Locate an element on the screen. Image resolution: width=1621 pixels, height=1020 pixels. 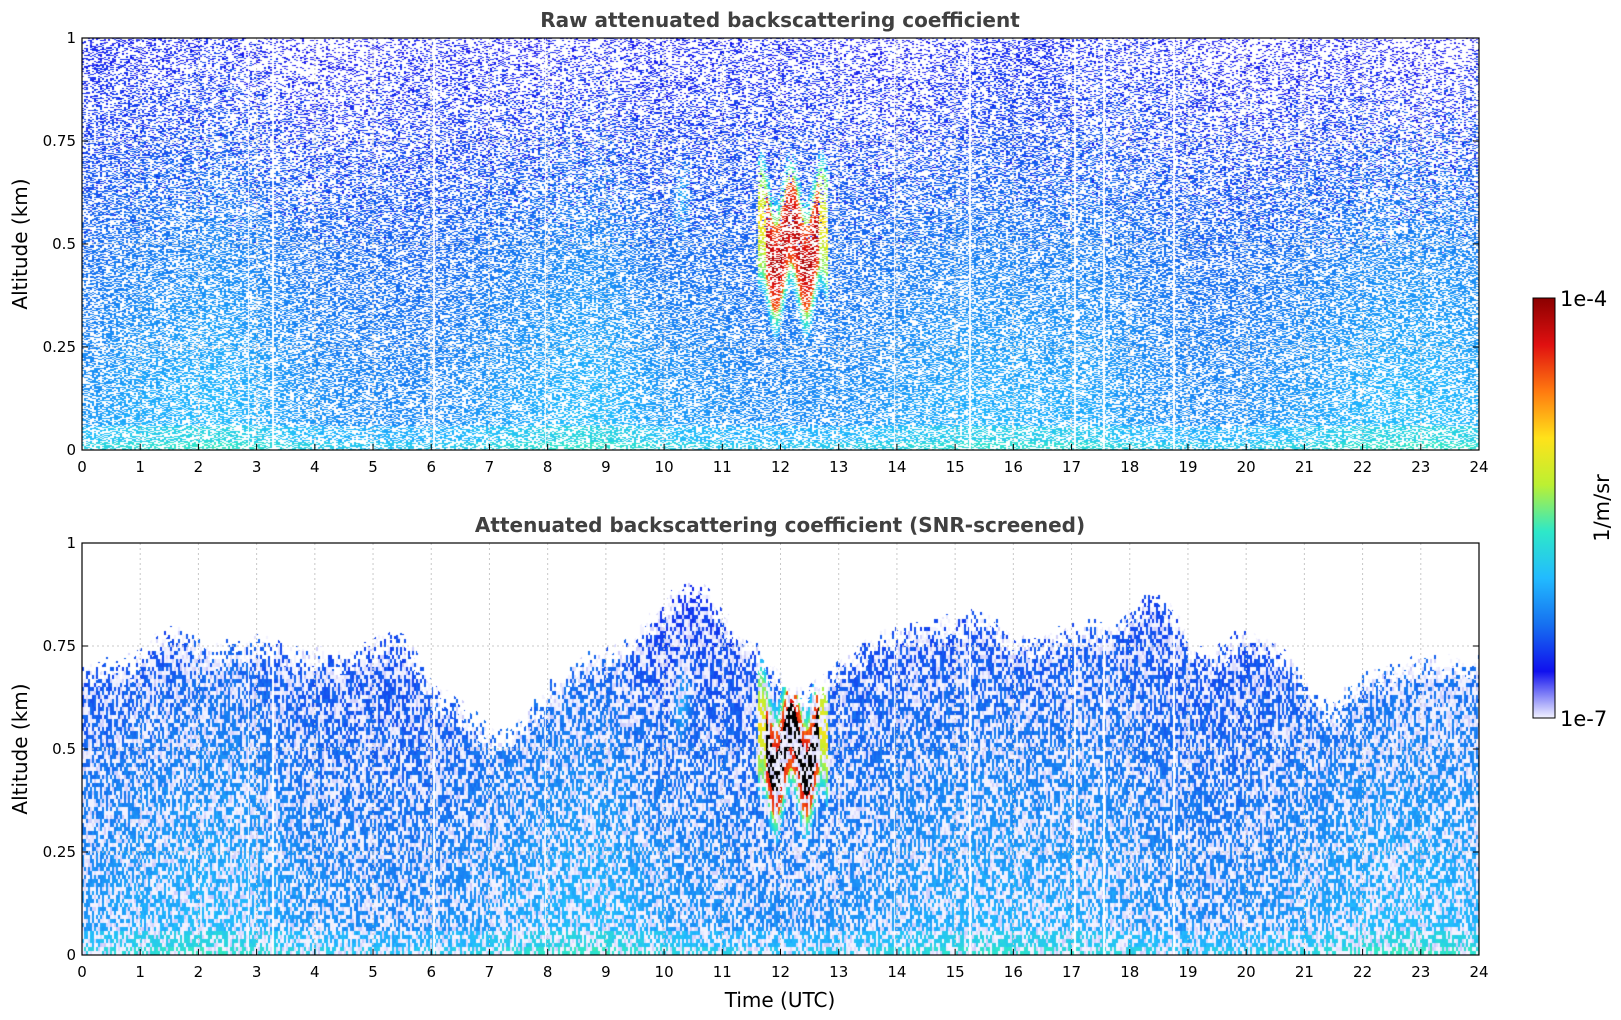
colorbar: 1e-4 1e-7 1/m/sr is located at coordinates (1573, 509).